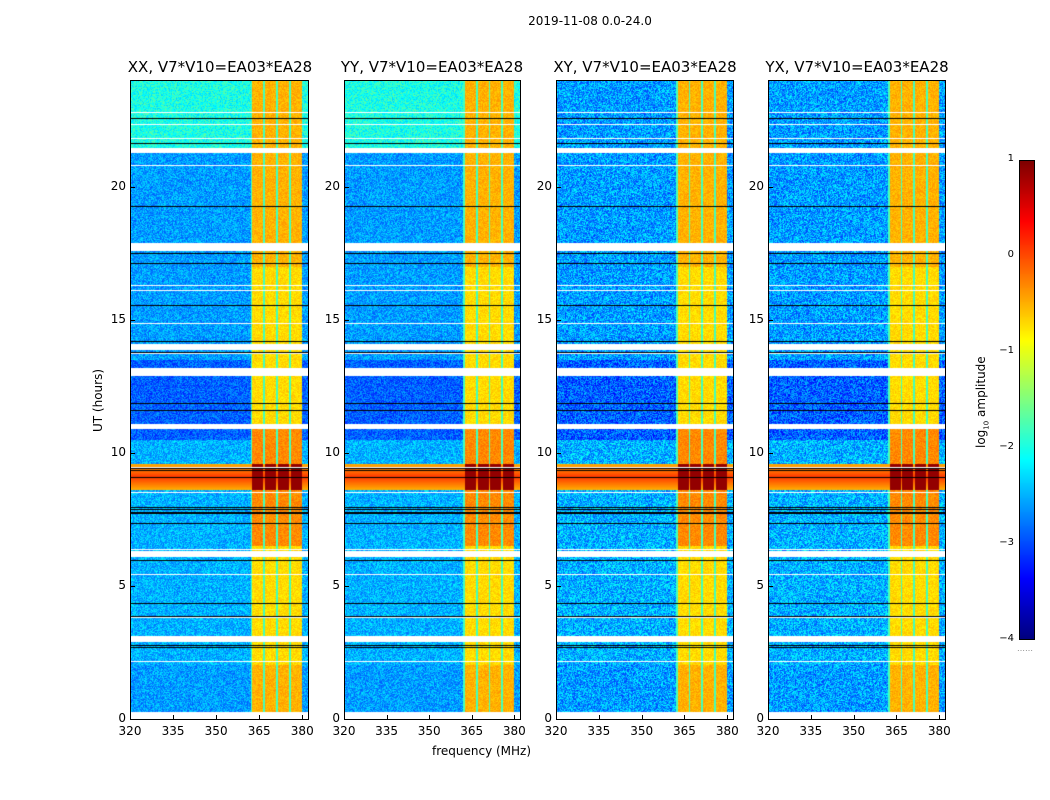 This screenshot has width=1050, height=800. I want to click on waterfall-panel-yx, so click(857, 400).